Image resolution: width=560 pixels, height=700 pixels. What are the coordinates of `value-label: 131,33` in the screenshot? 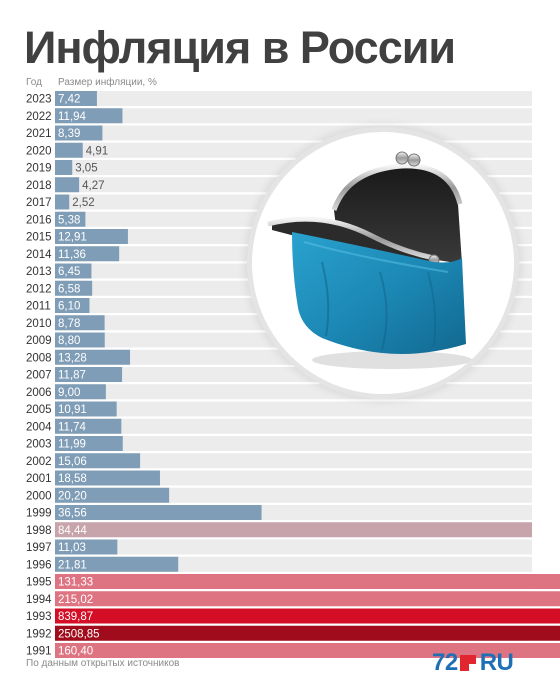 It's located at (75, 583).